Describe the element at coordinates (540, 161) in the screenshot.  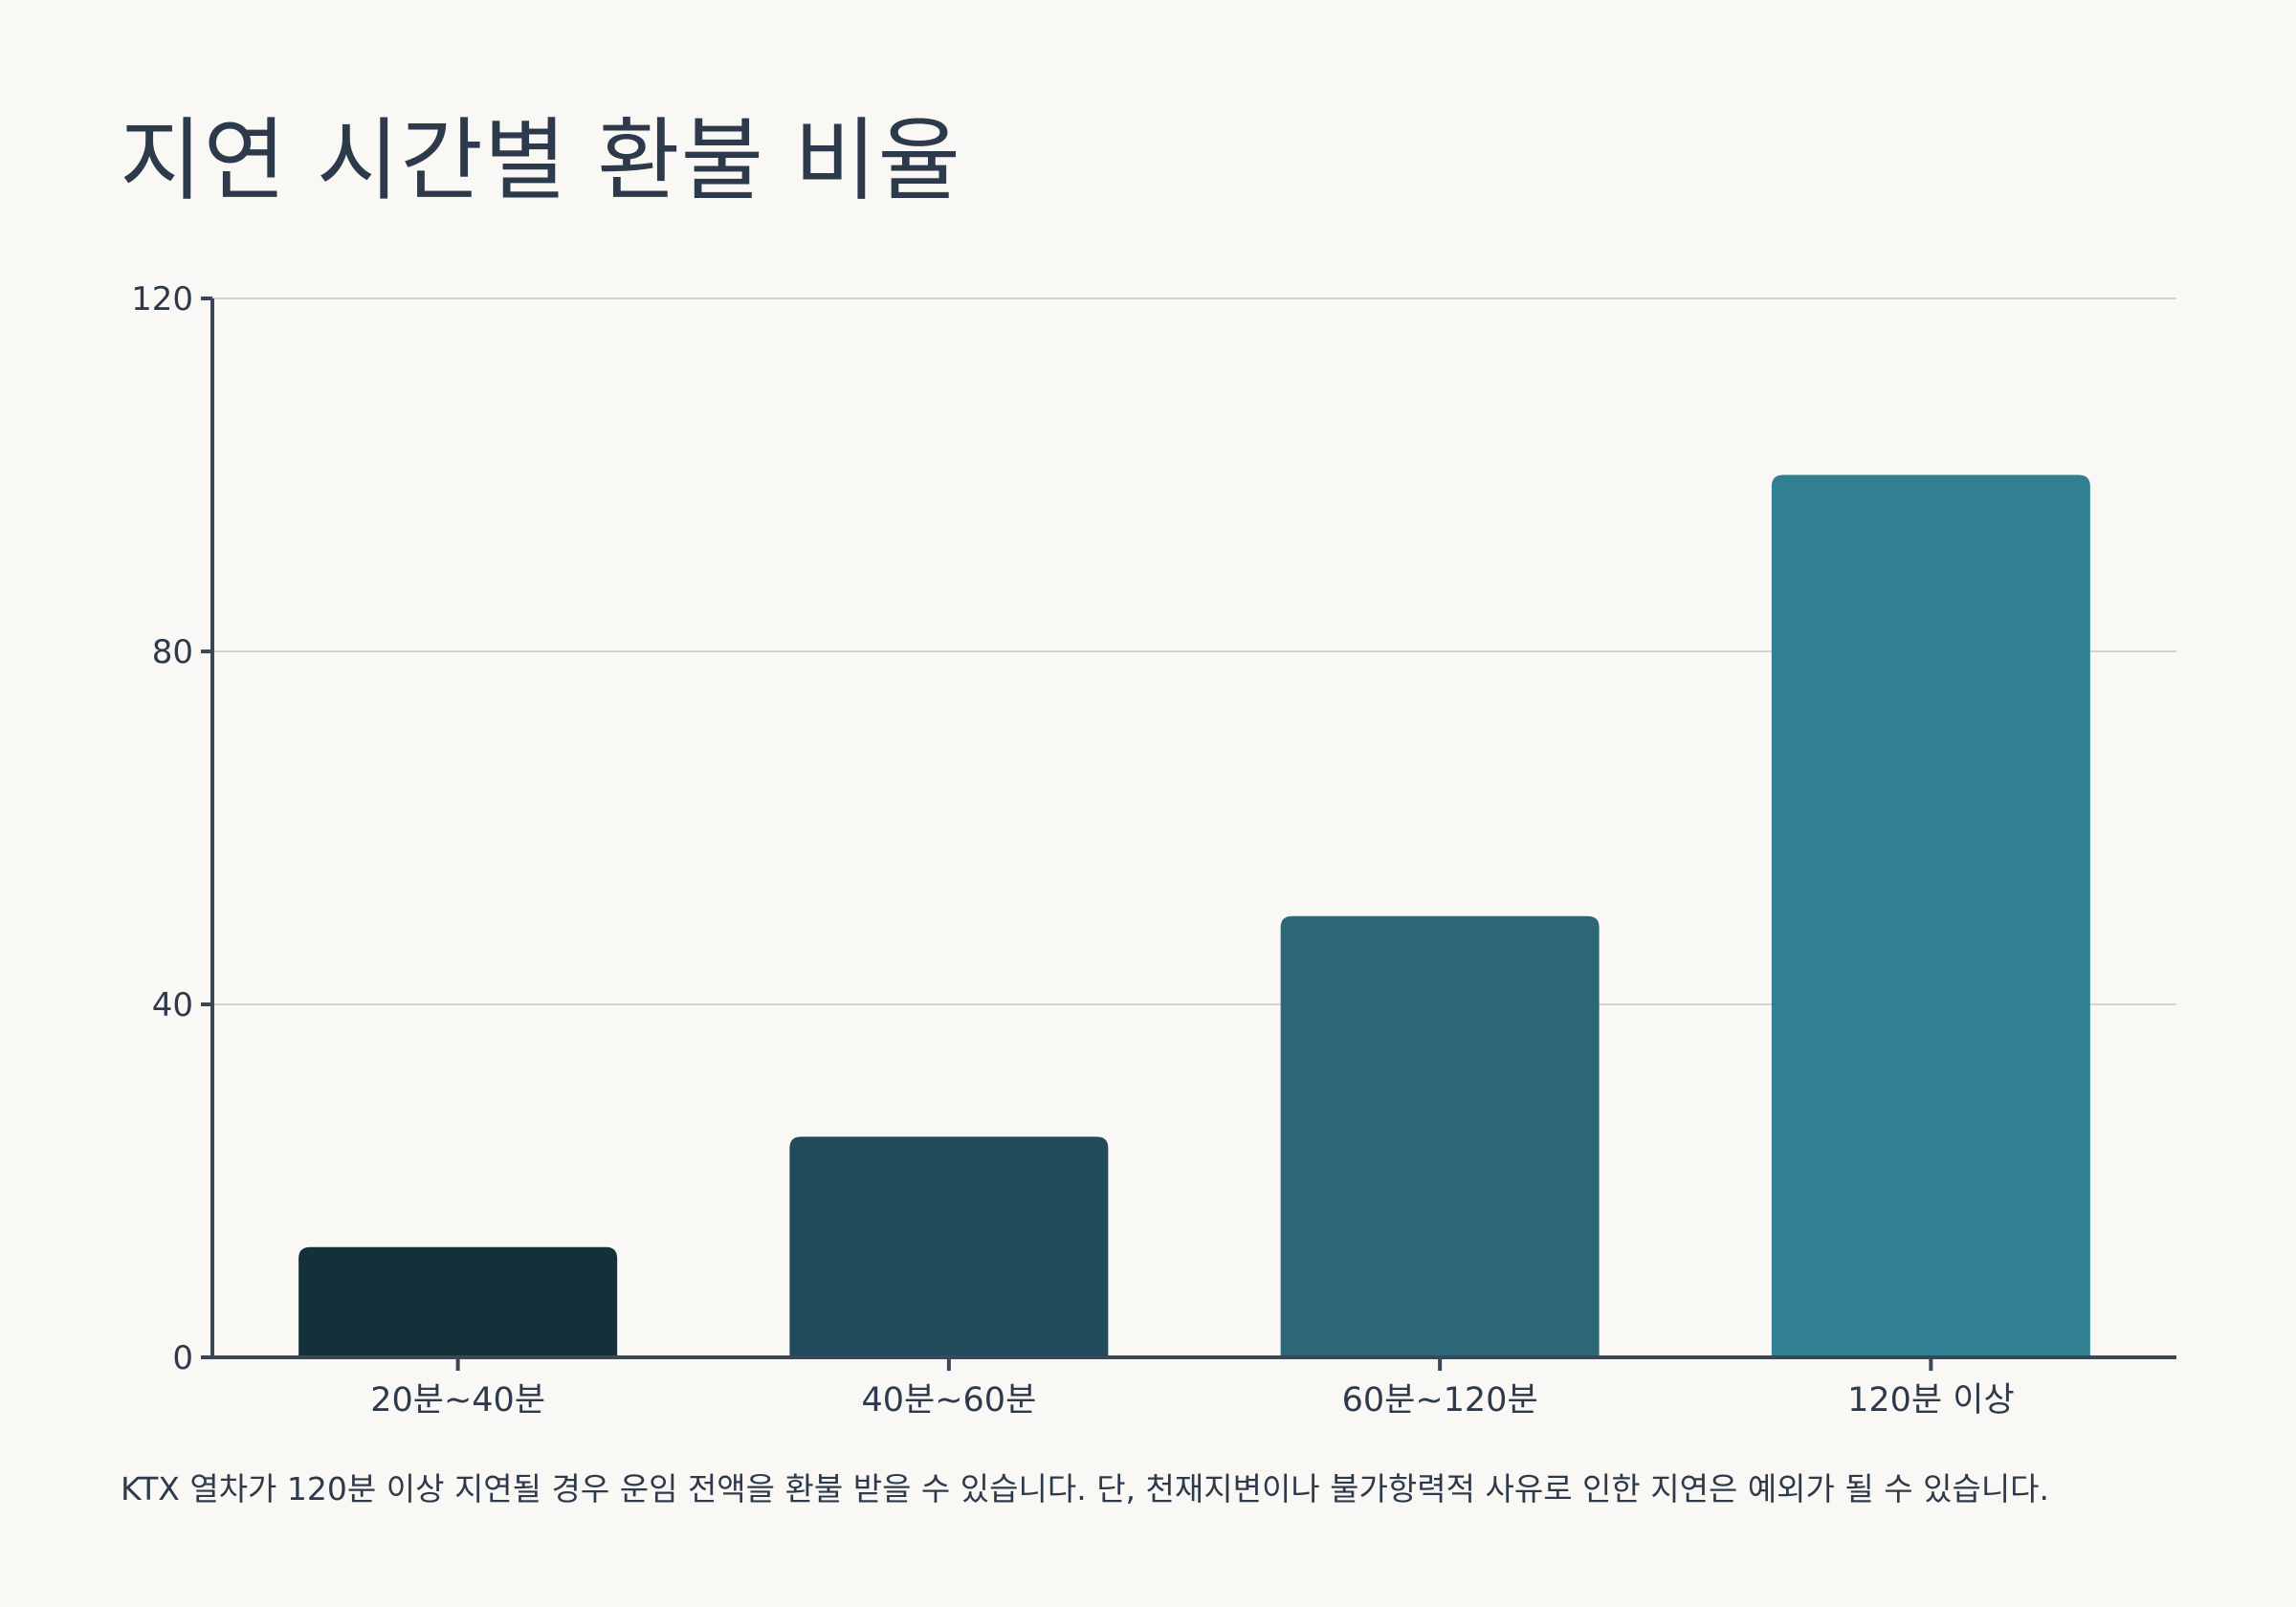
I see `chart-title: 지연 시간별 환불 비율` at that location.